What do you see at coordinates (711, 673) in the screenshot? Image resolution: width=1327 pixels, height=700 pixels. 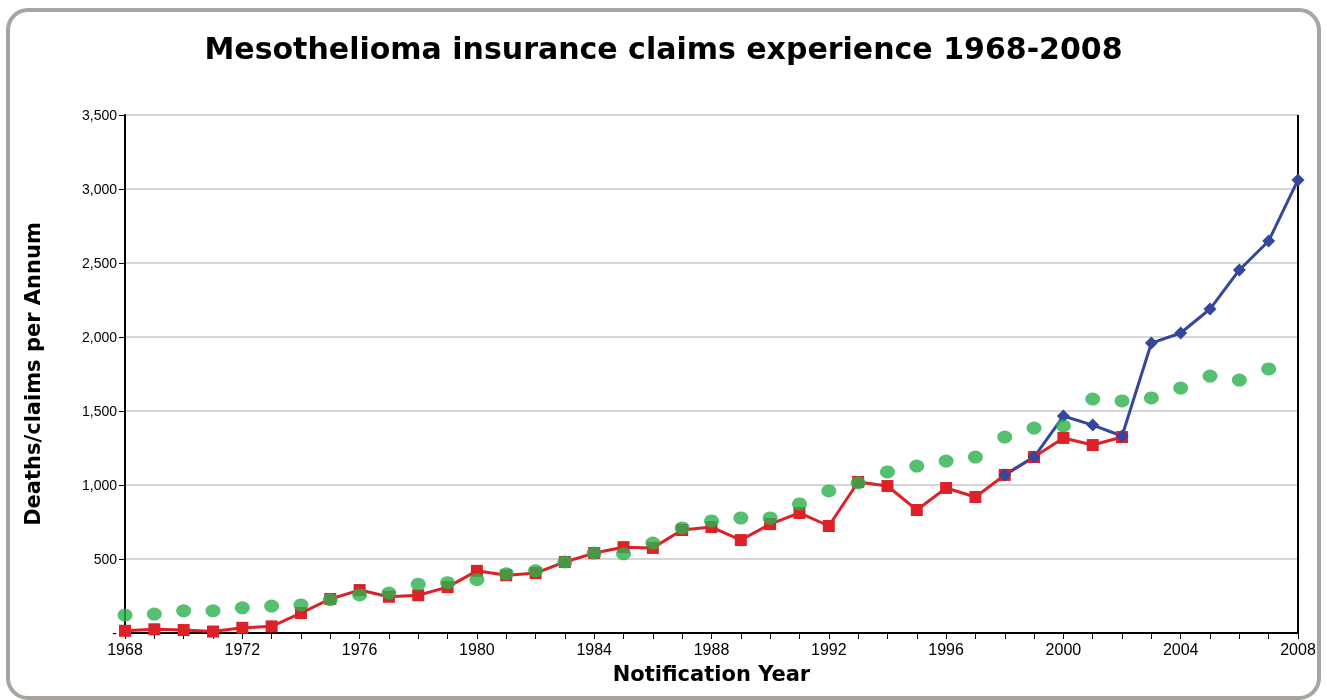 I see `x-axis-title: Notification Year` at bounding box center [711, 673].